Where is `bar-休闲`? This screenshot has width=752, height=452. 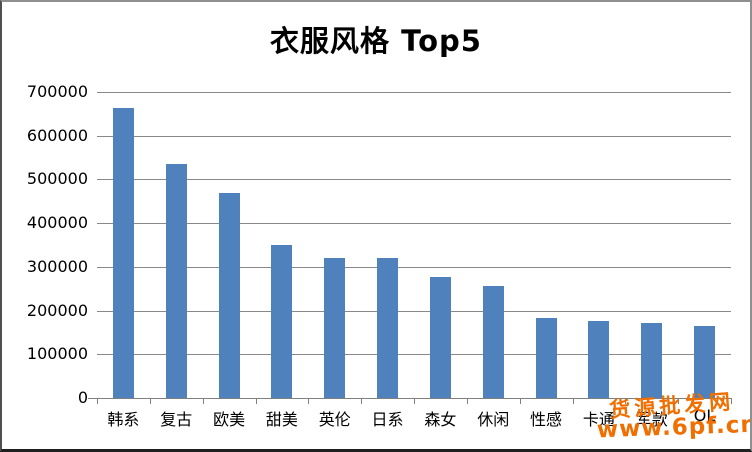
bar-休闲 is located at coordinates (493, 341).